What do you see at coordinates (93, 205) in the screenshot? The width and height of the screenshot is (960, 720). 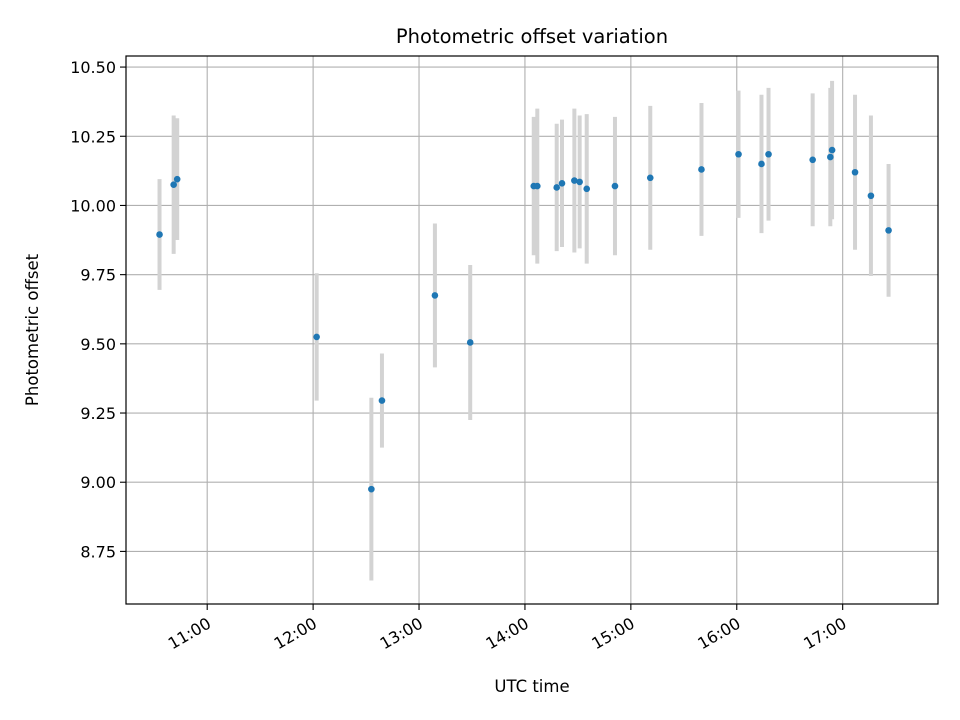 I see `y-tick-label: 10.00` at bounding box center [93, 205].